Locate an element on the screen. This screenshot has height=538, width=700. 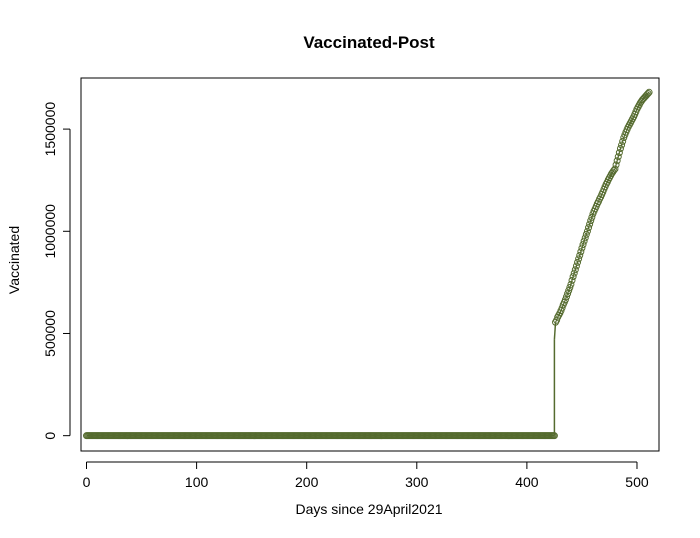
y-axis-label: Vaccinated is located at coordinates (14, 260).